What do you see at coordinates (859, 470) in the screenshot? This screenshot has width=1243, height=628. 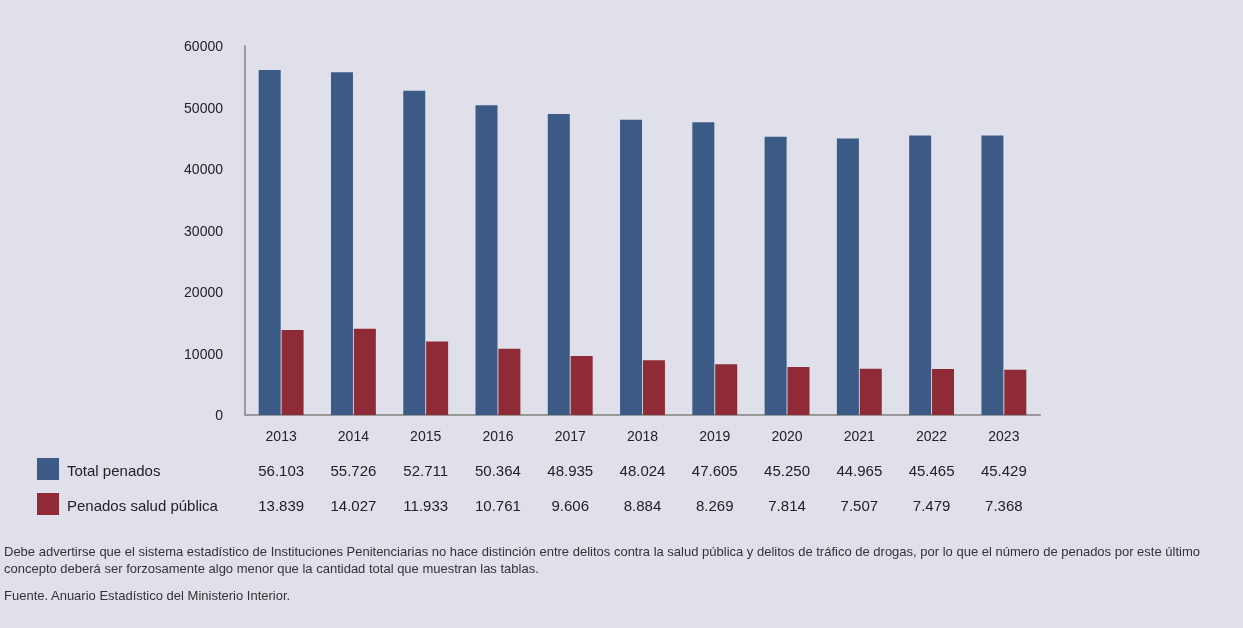 I see `data-label: 44.965` at bounding box center [859, 470].